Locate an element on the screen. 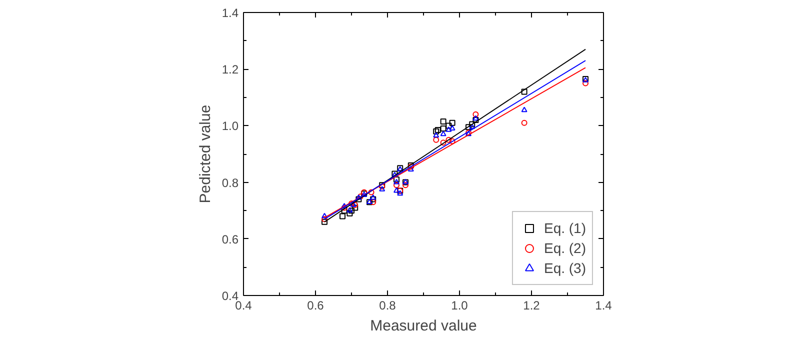 The height and width of the screenshot is (355, 800). x-tick-label: 1.0 is located at coordinates (459, 305).